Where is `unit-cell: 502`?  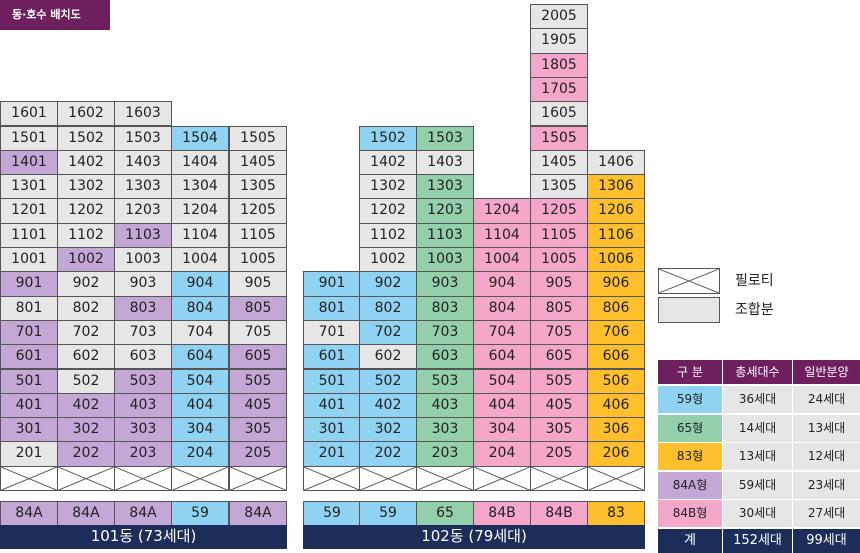
unit-cell: 502 is located at coordinates (86, 381).